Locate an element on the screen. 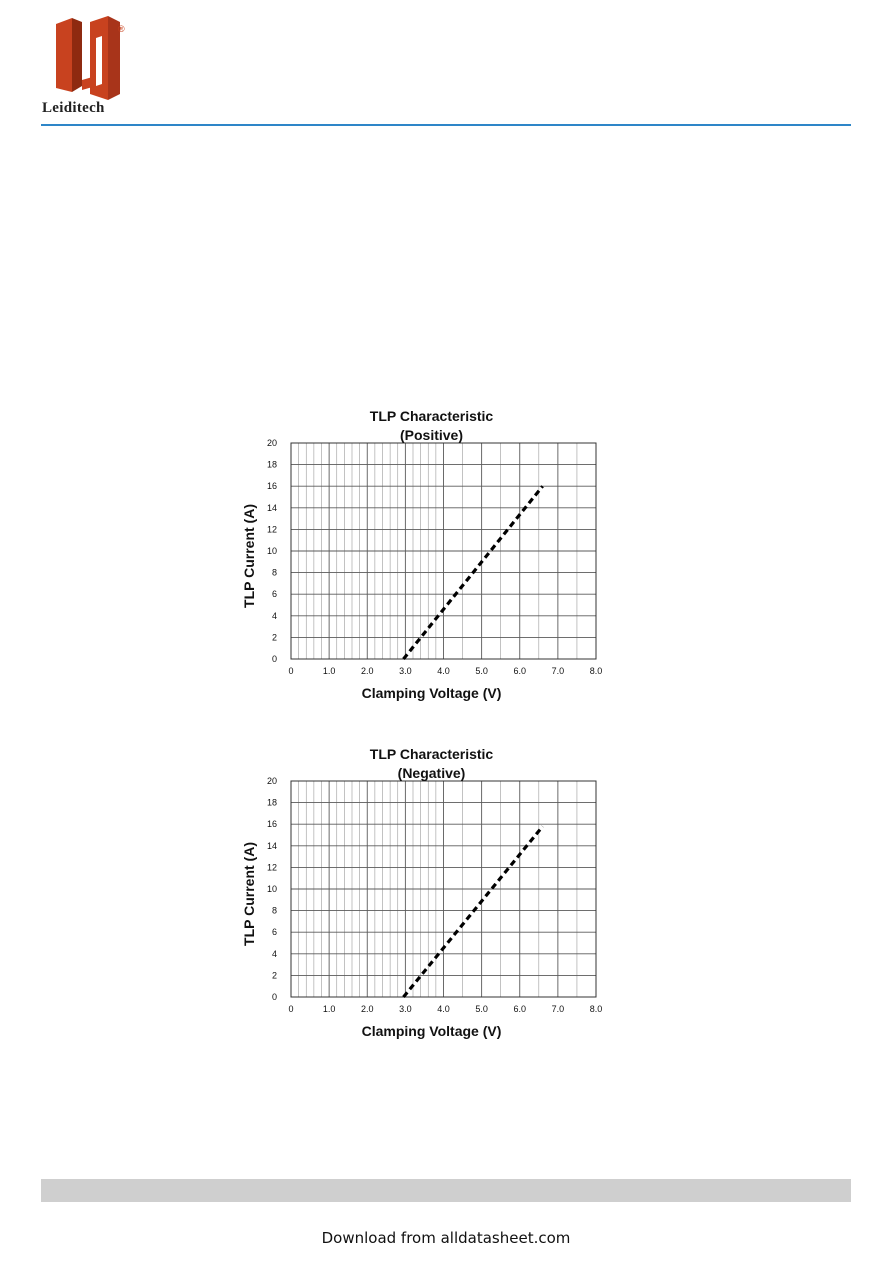 This screenshot has height=1261, width=892. logo-left-fold is located at coordinates (77, 55).